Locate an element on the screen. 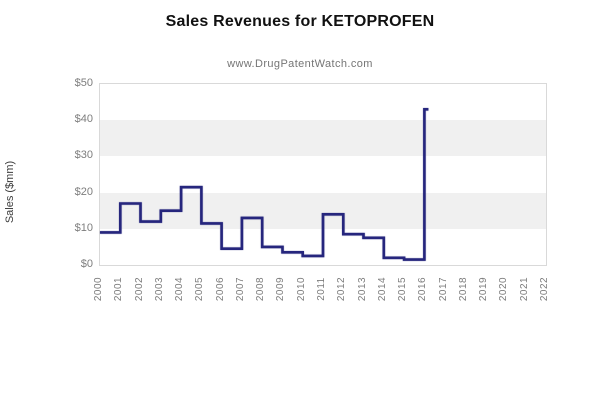  x-tick-label: 2015 is located at coordinates (403, 289).